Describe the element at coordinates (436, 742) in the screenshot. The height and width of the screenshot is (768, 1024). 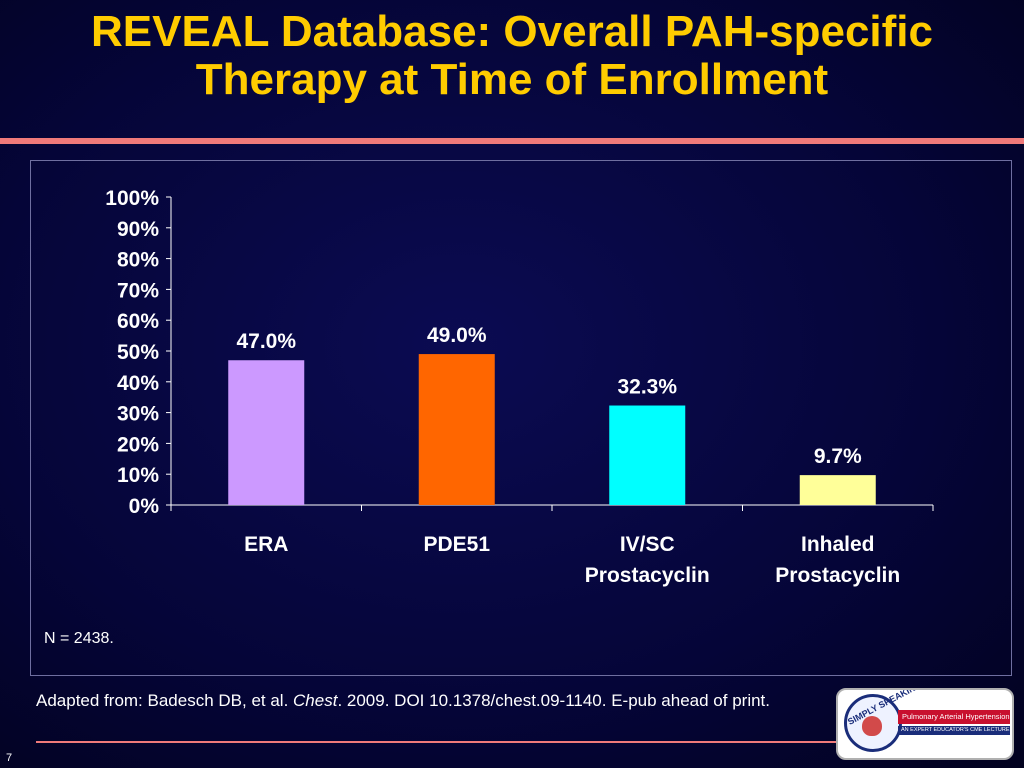
I see `footer-divider` at that location.